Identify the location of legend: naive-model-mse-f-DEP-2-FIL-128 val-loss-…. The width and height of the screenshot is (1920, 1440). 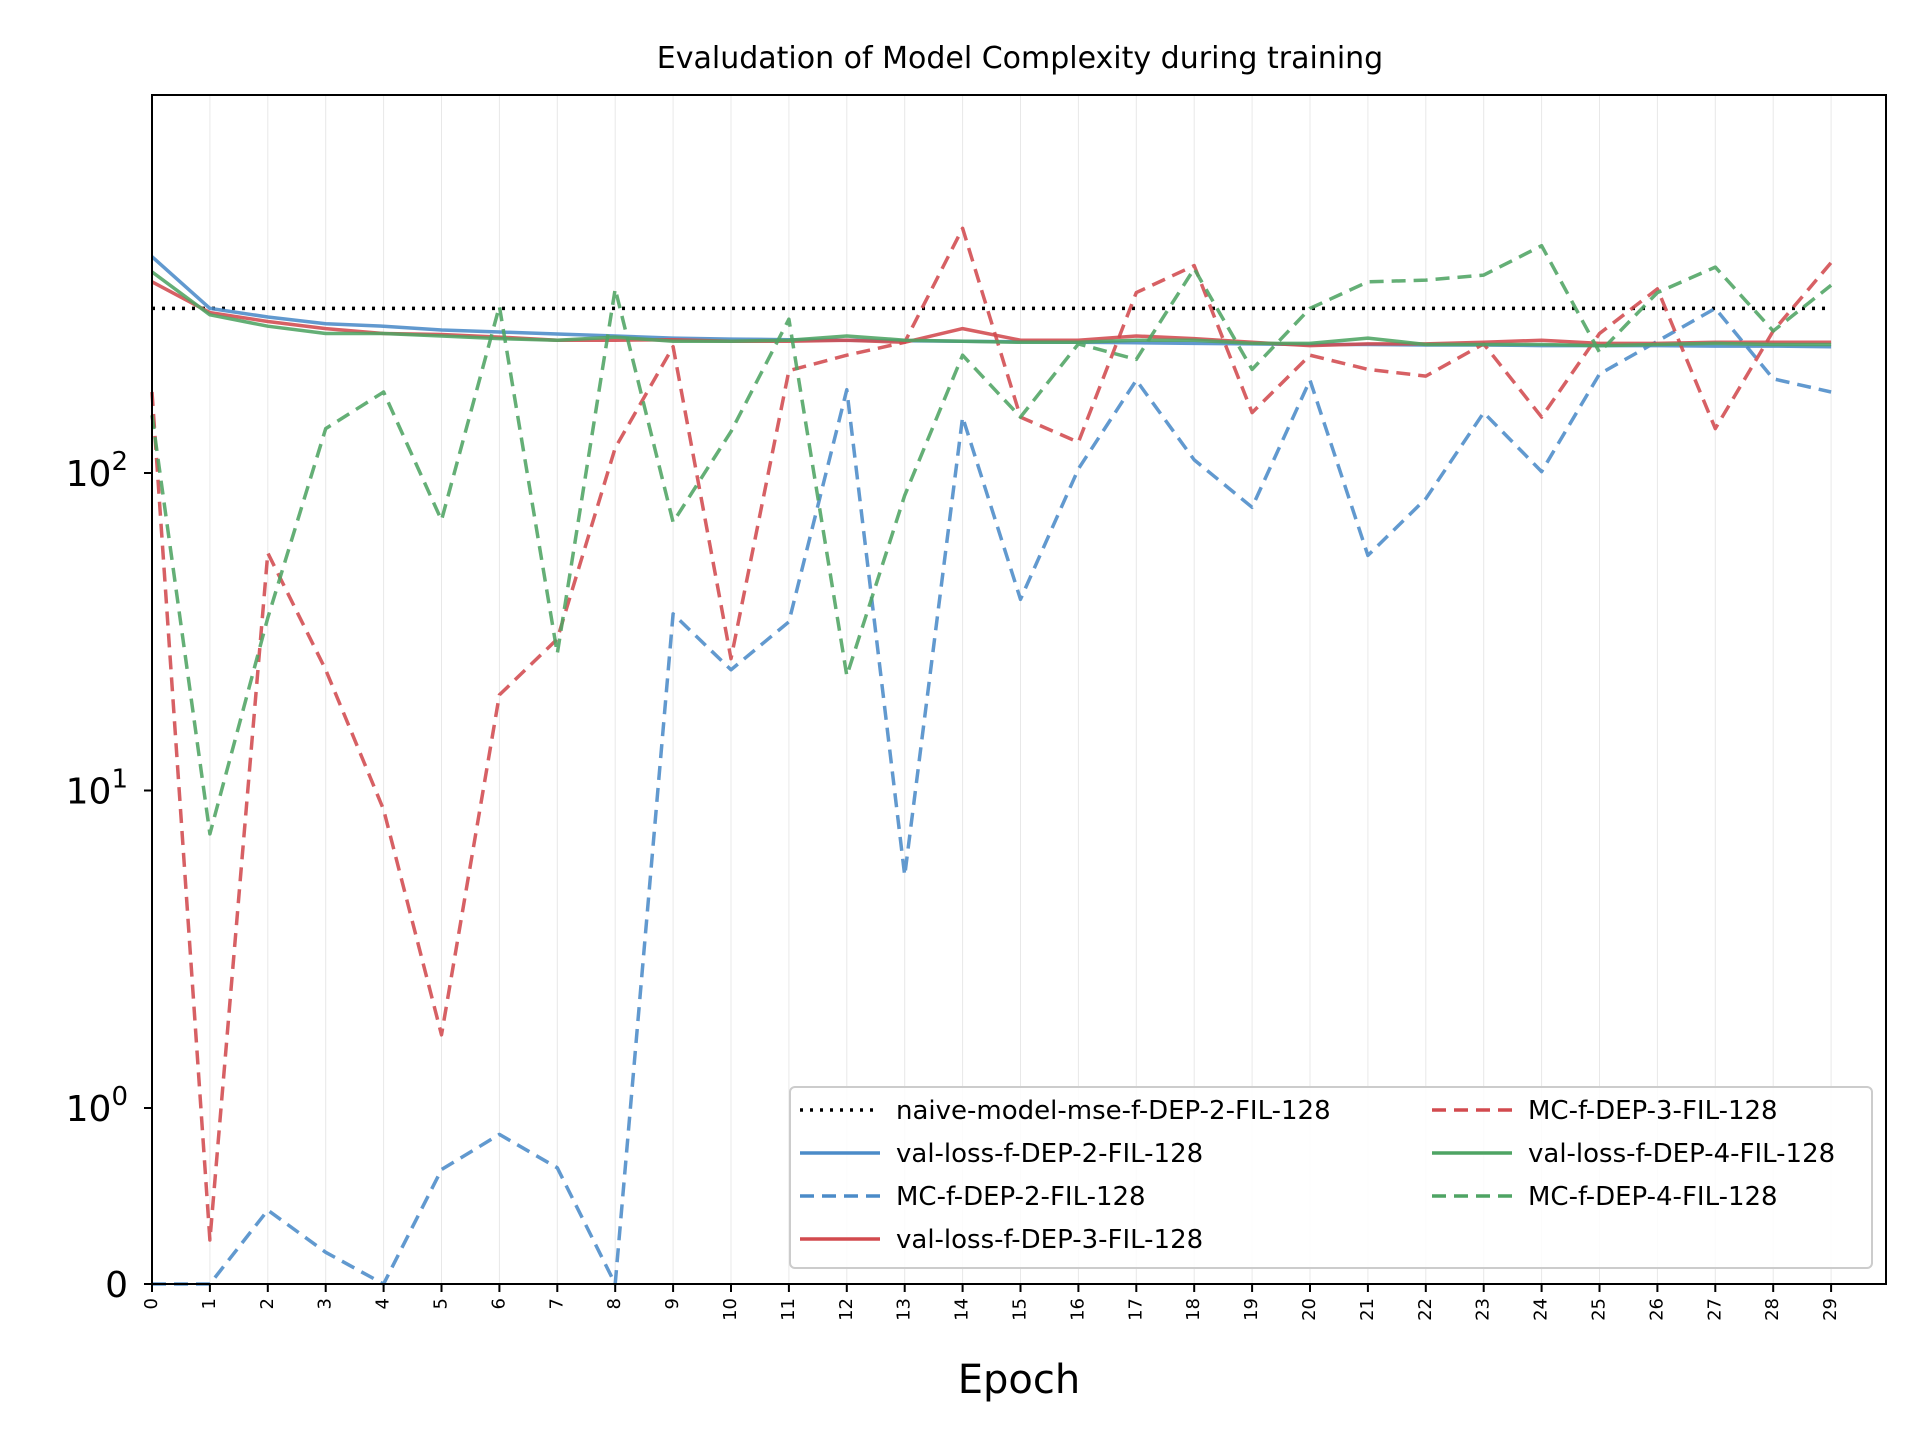
(1331, 1177).